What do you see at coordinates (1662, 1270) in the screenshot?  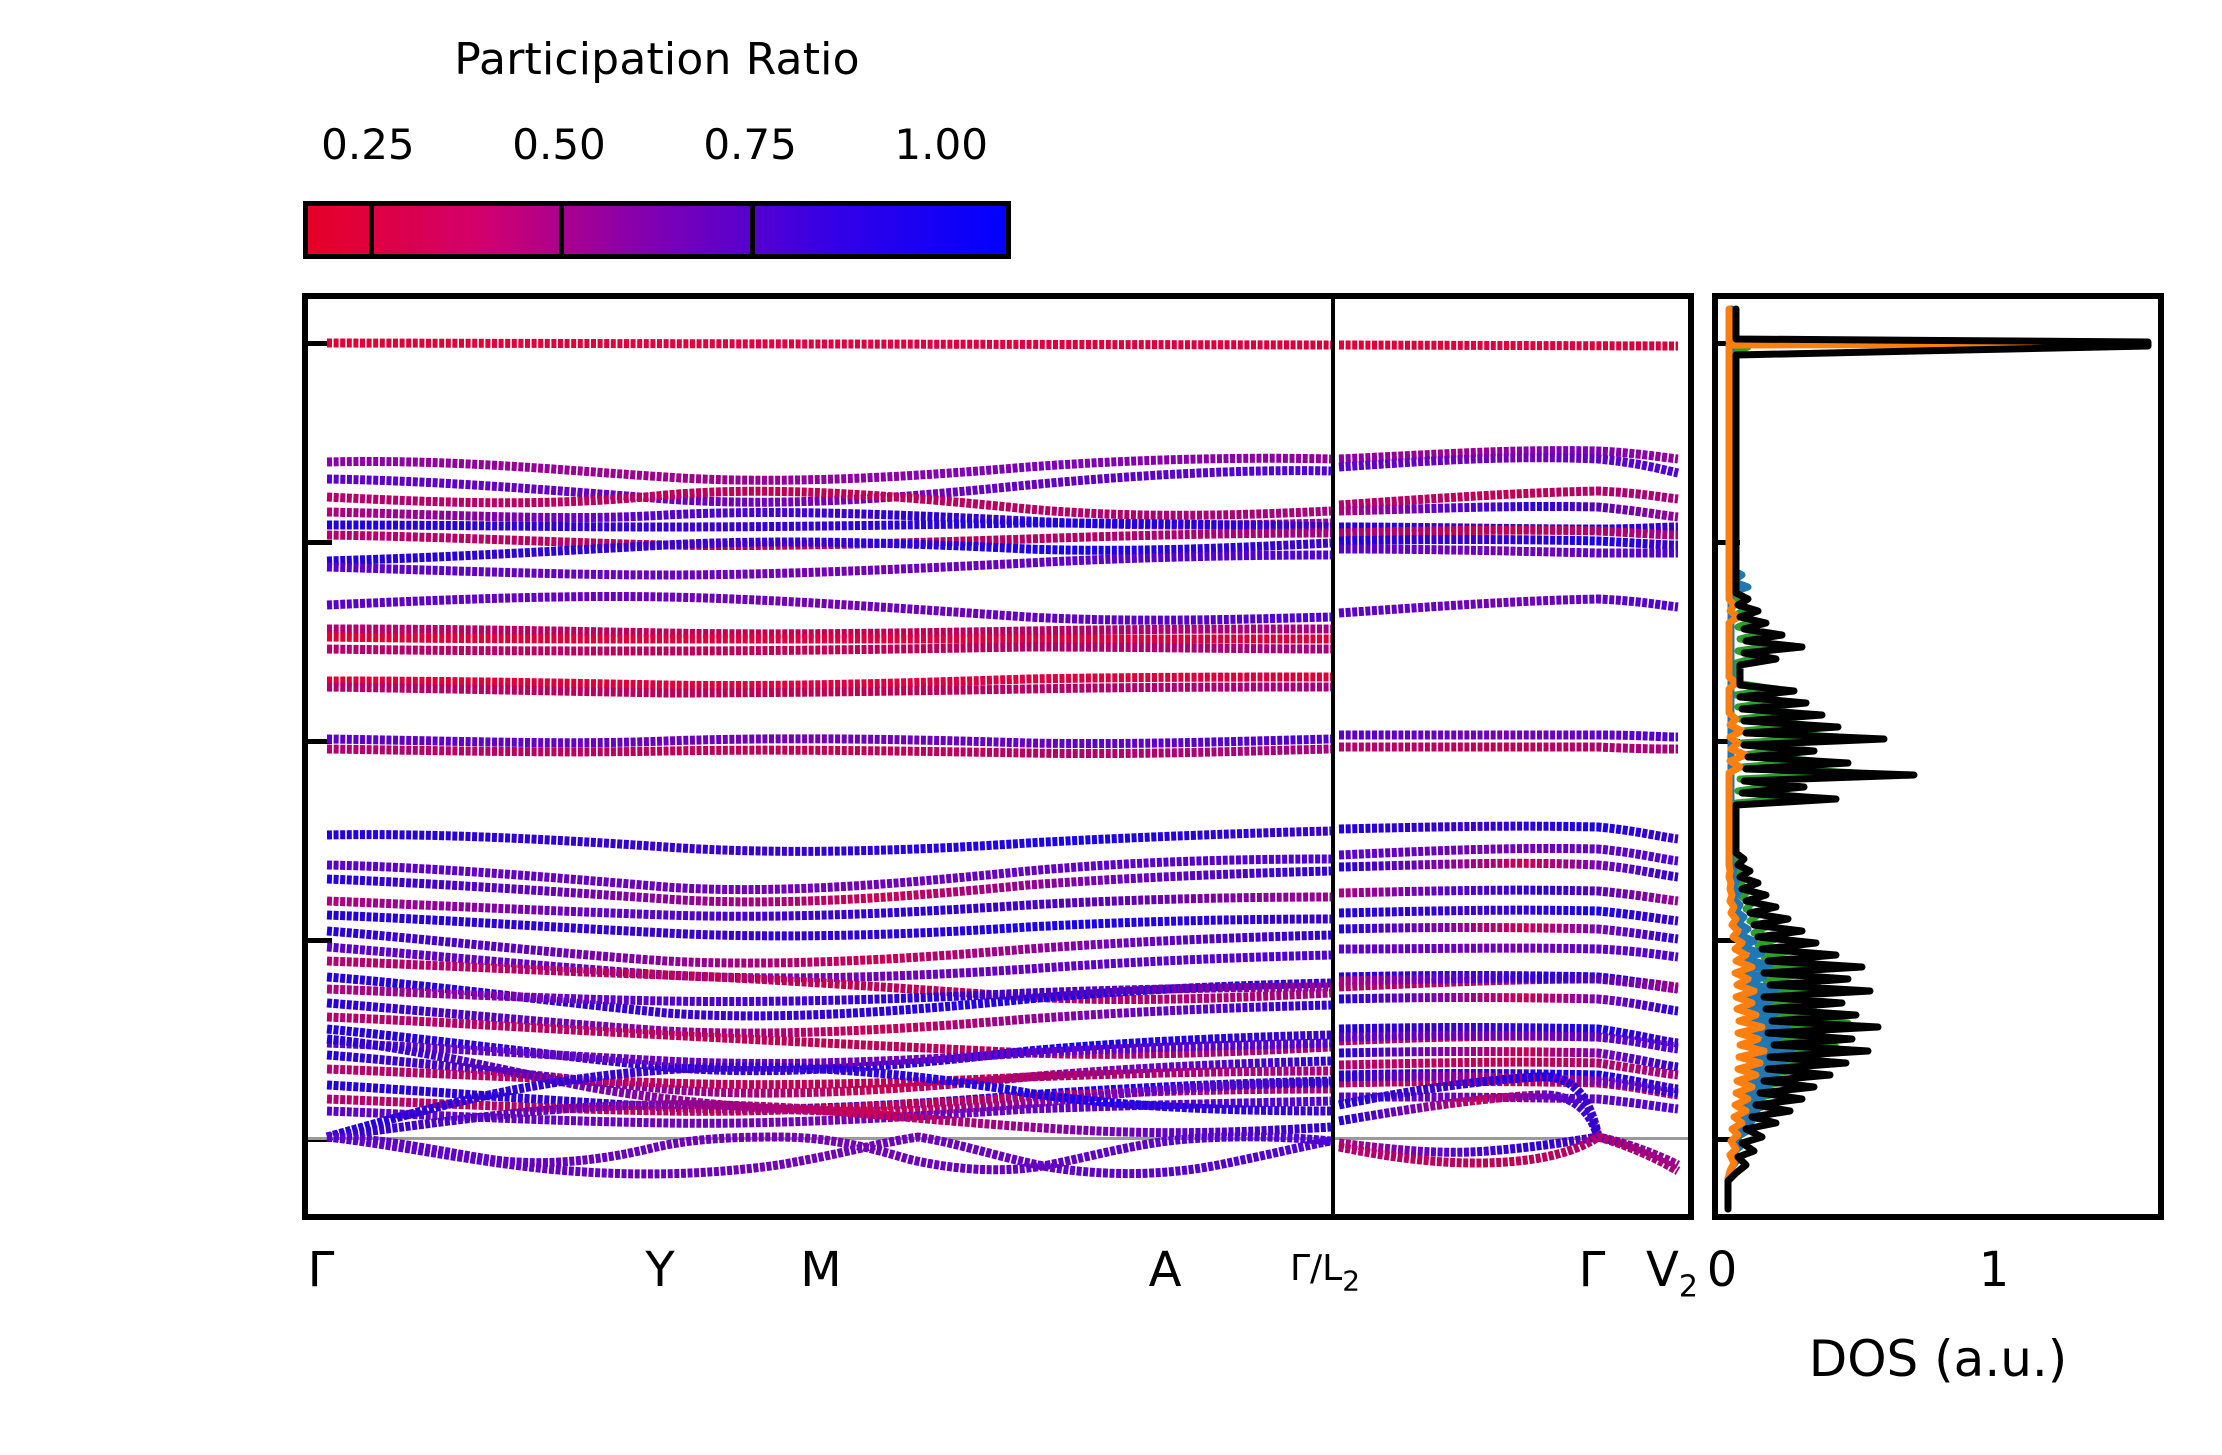 I see `xticklabel-text: V` at bounding box center [1662, 1270].